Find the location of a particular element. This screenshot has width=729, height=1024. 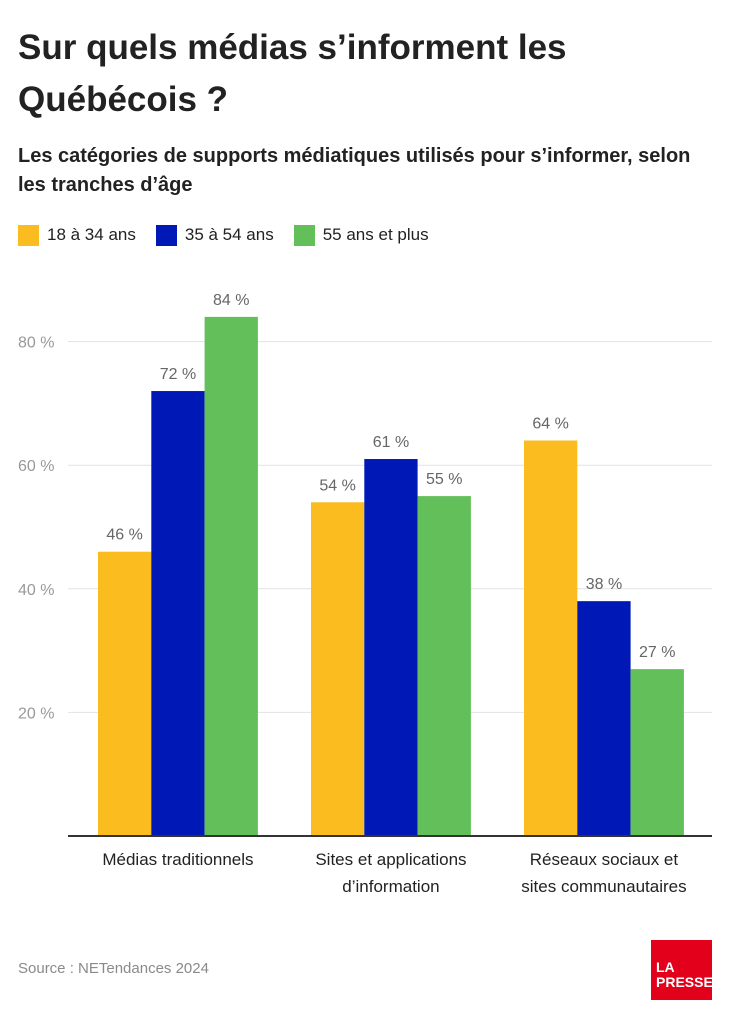

data-label: 72 % is located at coordinates (178, 374).